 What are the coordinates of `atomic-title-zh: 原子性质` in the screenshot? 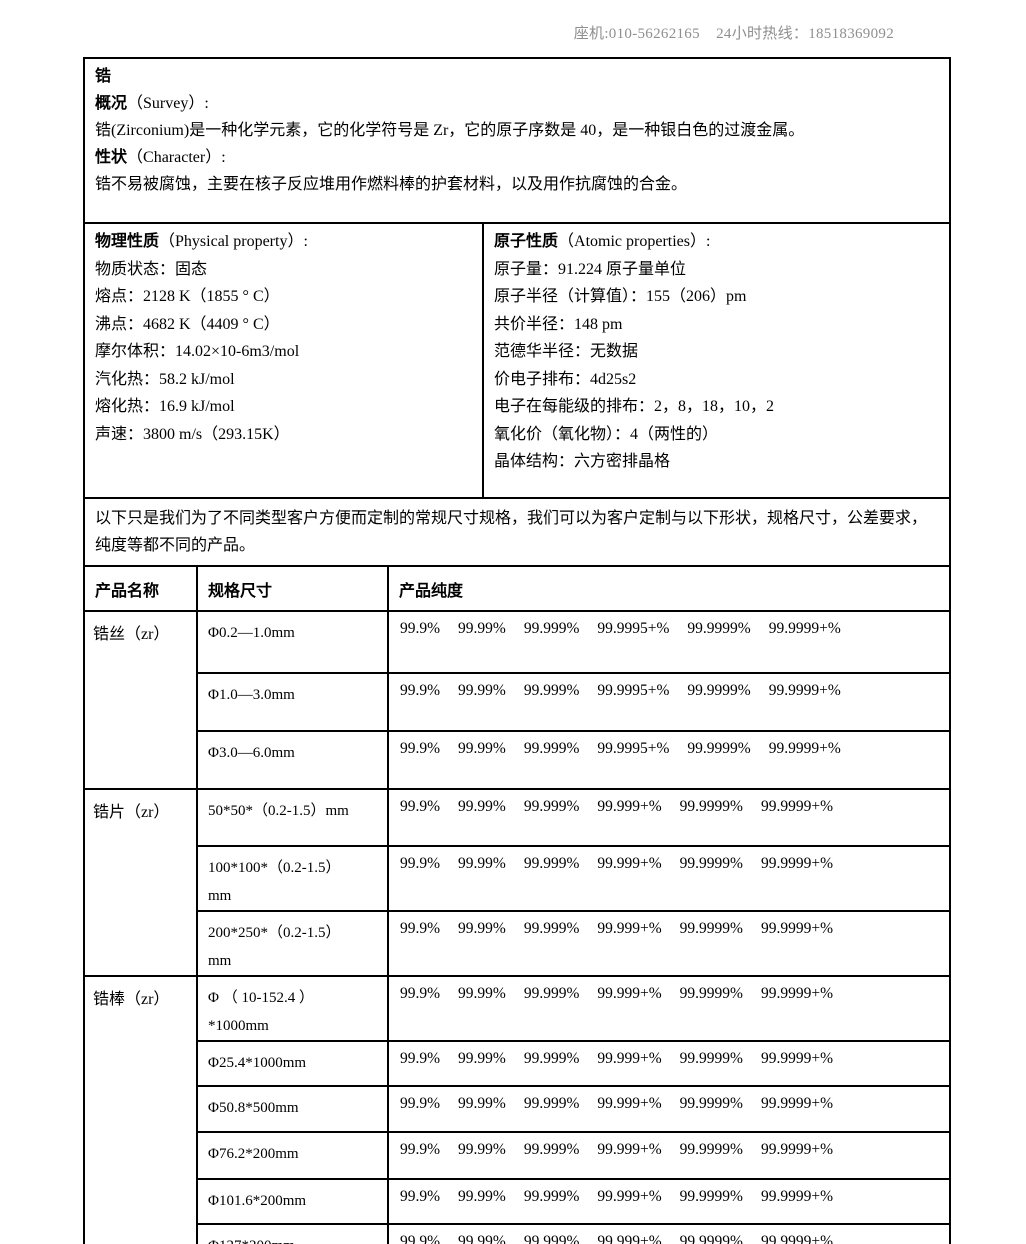 It's located at (526, 241).